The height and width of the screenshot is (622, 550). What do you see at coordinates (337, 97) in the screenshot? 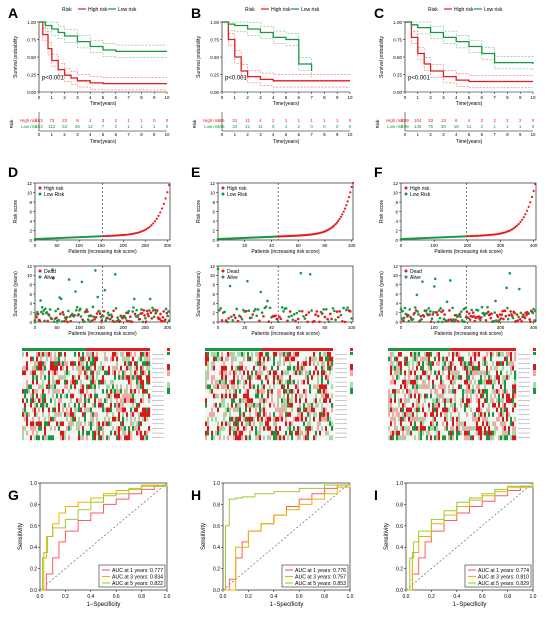
I see `km-x-tick-label: 9` at bounding box center [337, 97].